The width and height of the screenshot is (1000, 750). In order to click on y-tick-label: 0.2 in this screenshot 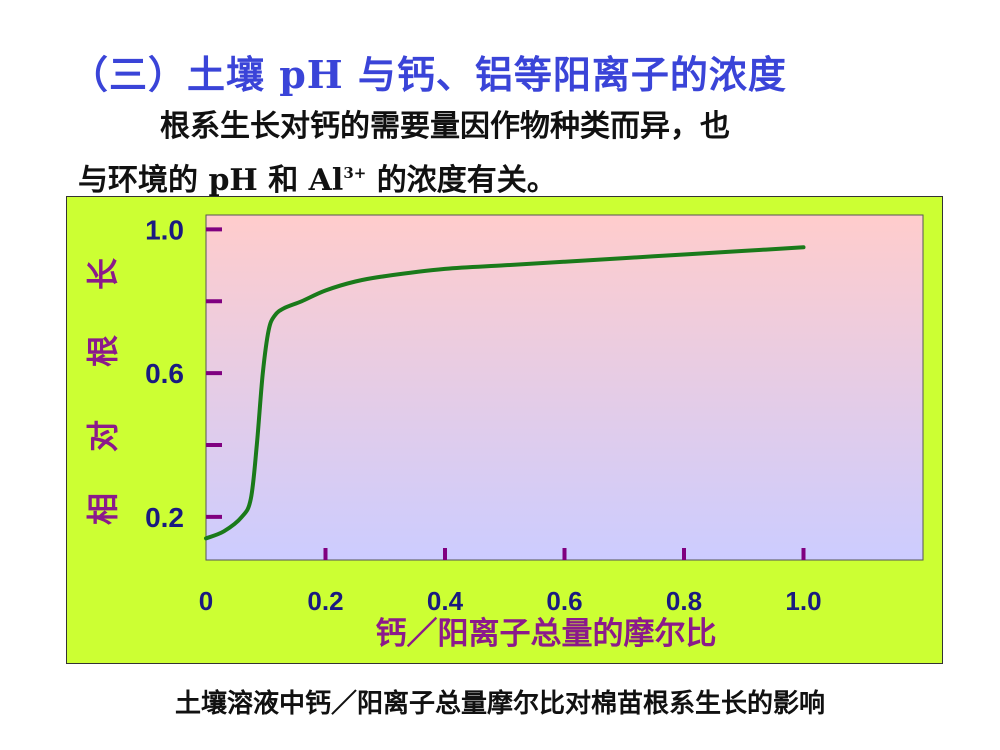, I will do `click(164, 517)`.